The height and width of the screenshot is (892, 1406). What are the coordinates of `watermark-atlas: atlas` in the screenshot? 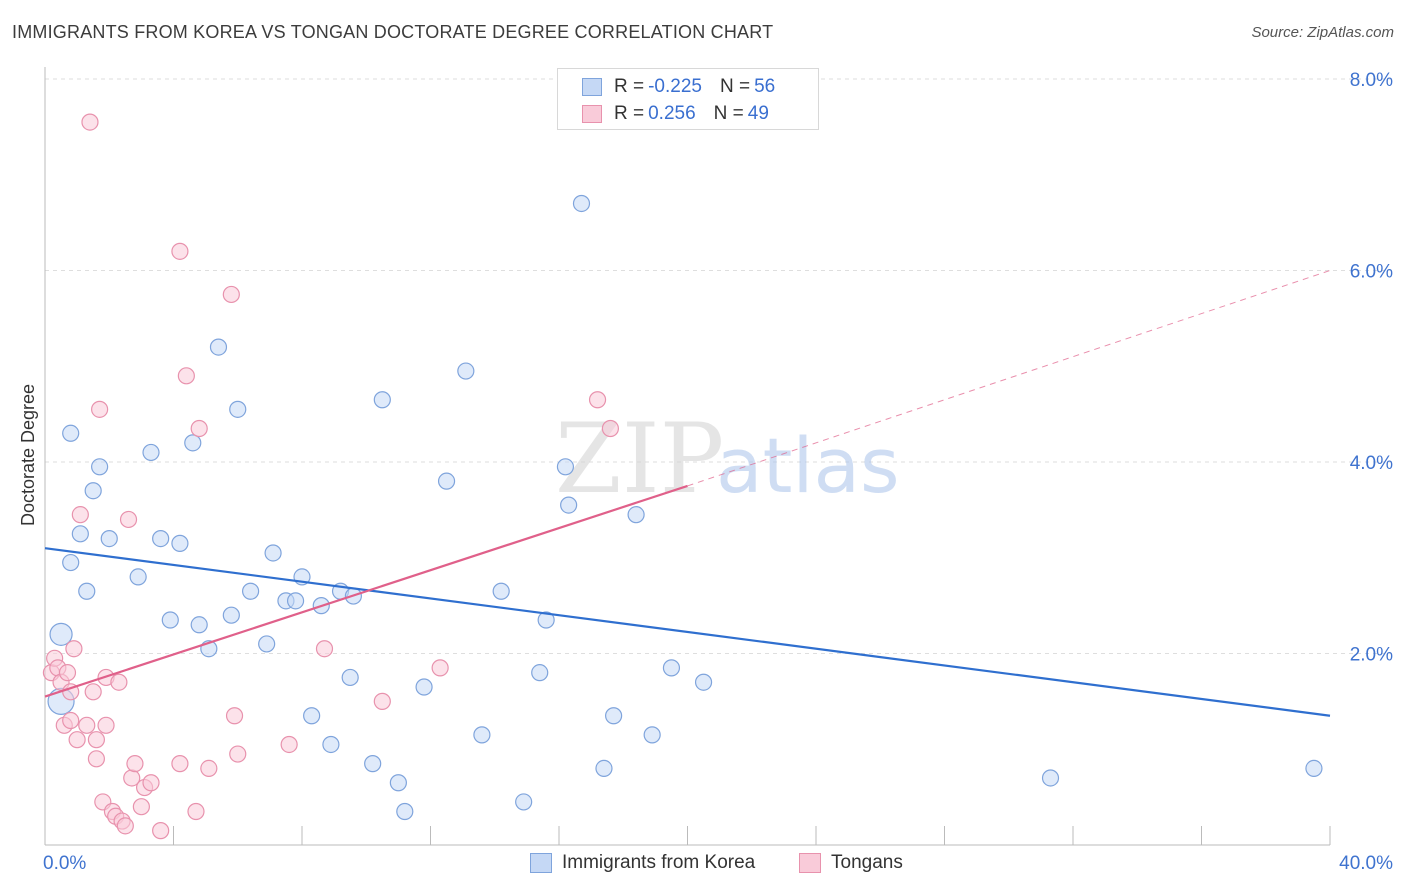 It's located at (808, 465).